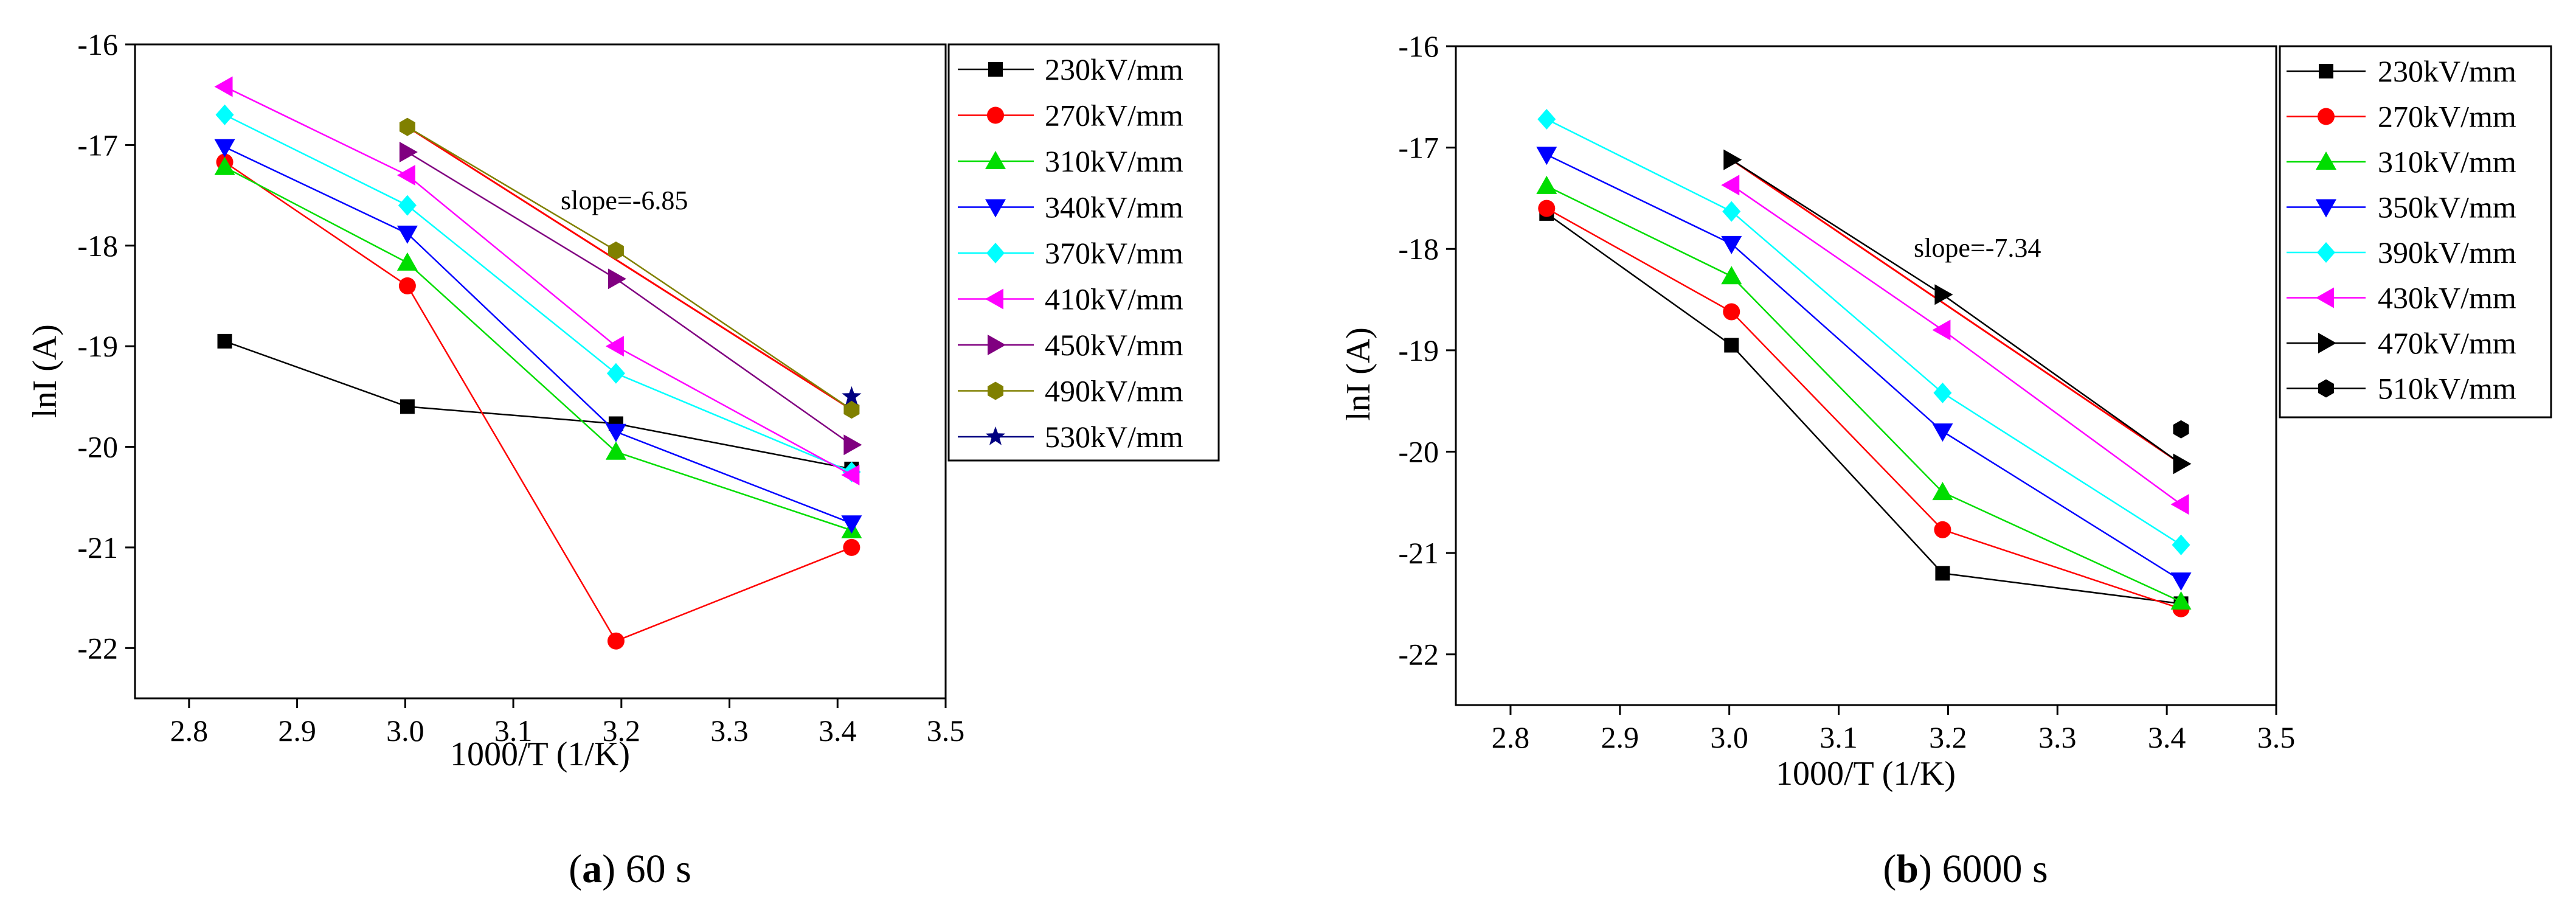 Image resolution: width=2576 pixels, height=921 pixels. I want to click on series-340kV/mm, so click(538, 336).